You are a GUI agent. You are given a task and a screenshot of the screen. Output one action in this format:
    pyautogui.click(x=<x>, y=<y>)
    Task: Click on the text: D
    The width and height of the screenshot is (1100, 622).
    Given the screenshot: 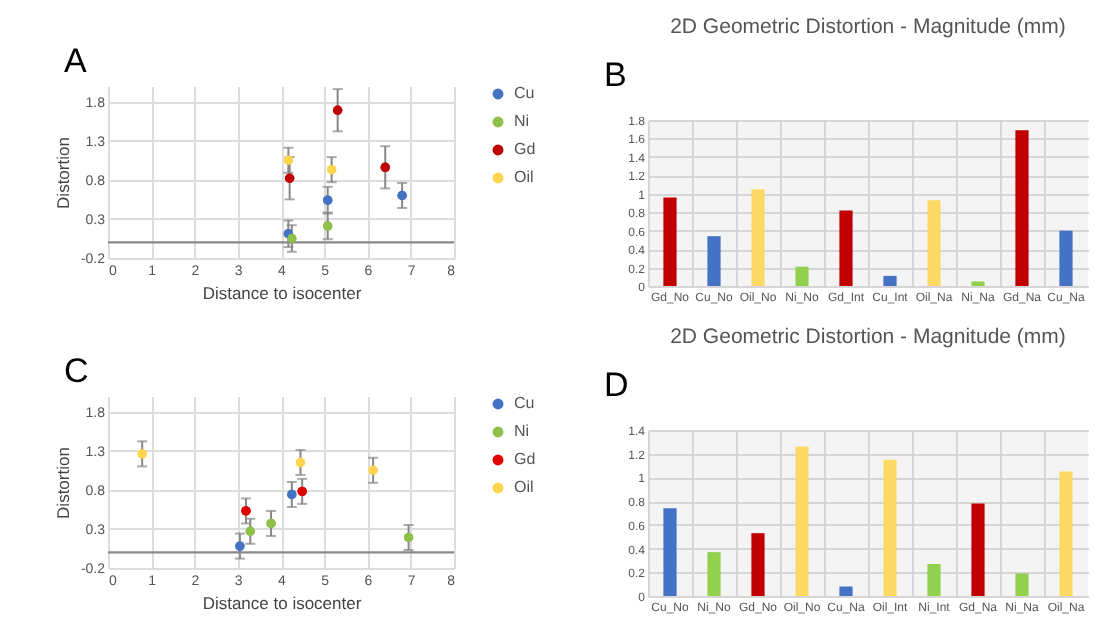 What is the action you would take?
    pyautogui.click(x=616, y=385)
    